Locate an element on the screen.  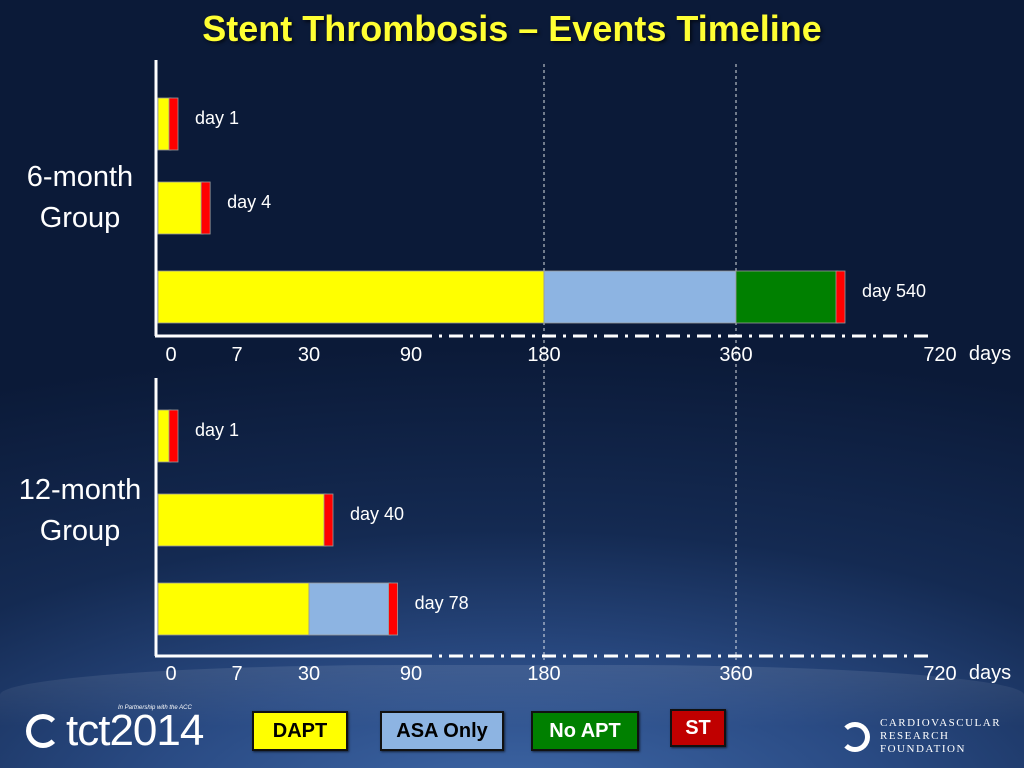
legend-label: No APT is located at coordinates (585, 730).